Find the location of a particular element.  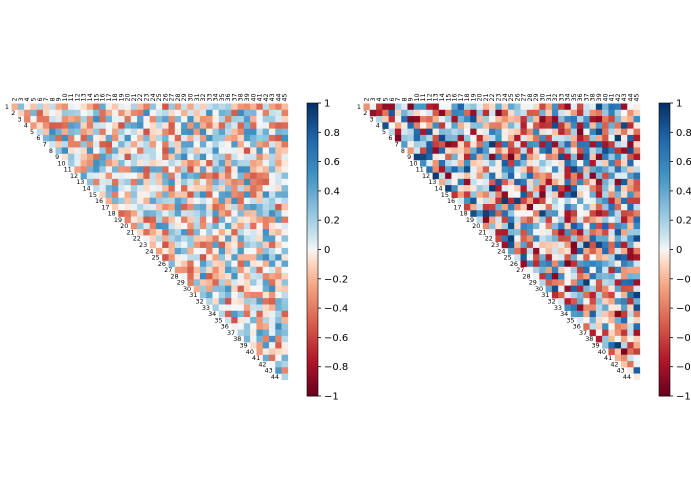

row-label: 27 is located at coordinates (168, 270).